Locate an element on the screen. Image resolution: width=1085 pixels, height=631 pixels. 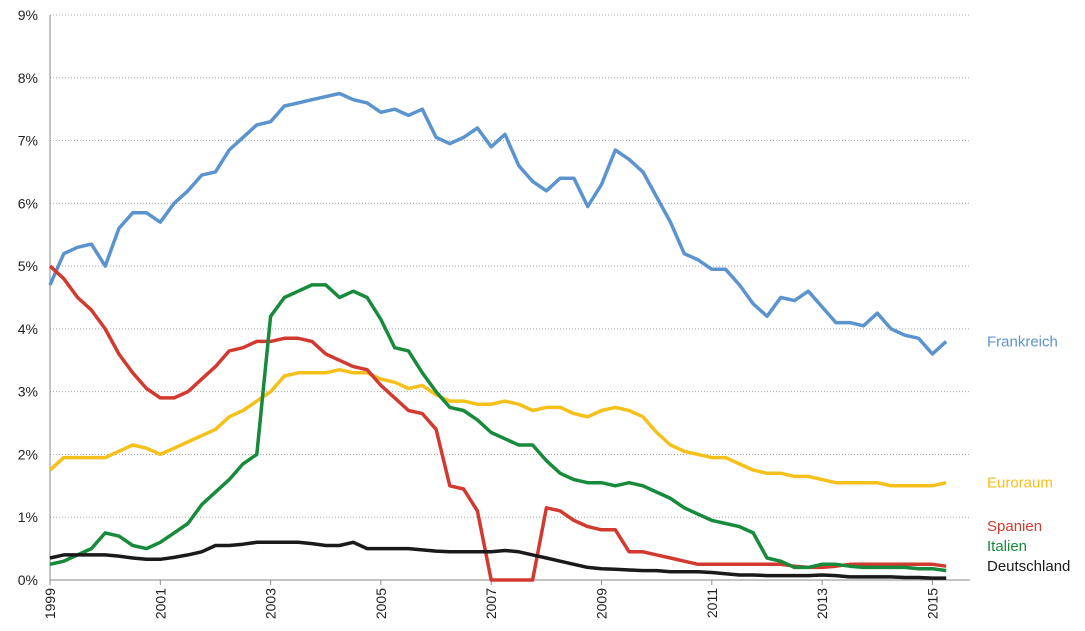
x-tick-label: 2015 is located at coordinates (932, 603).